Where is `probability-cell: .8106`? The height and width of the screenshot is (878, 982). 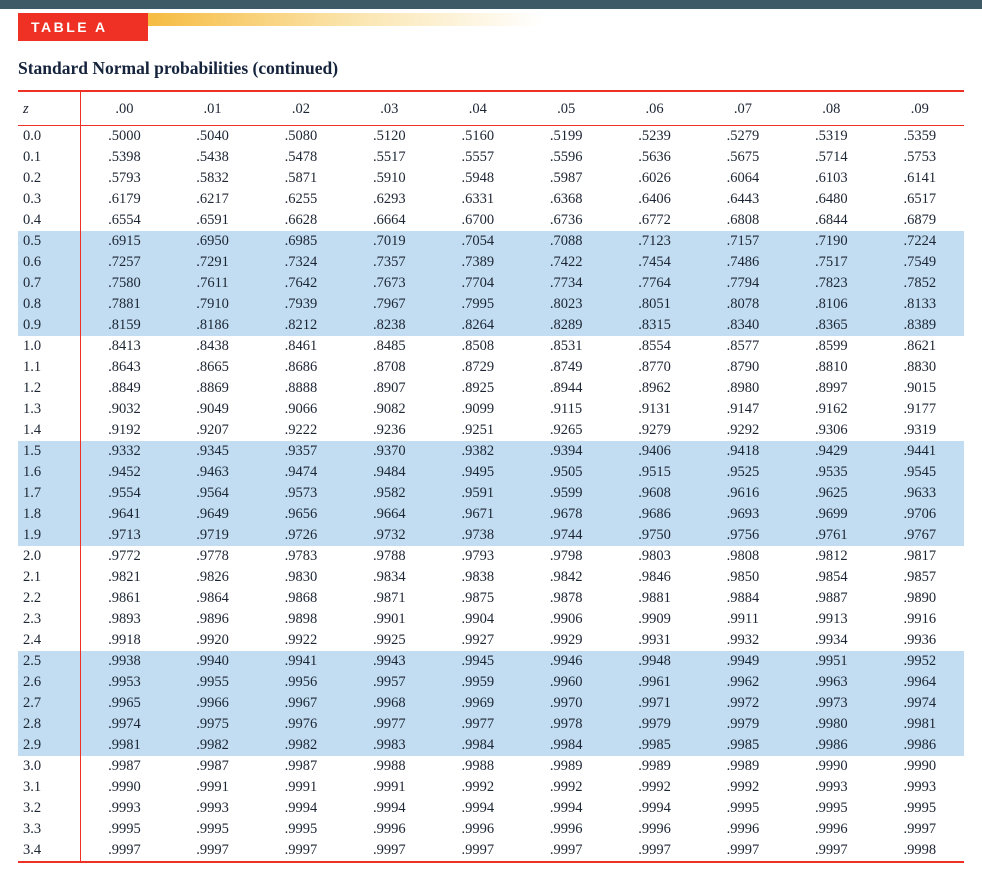 probability-cell: .8106 is located at coordinates (831, 303).